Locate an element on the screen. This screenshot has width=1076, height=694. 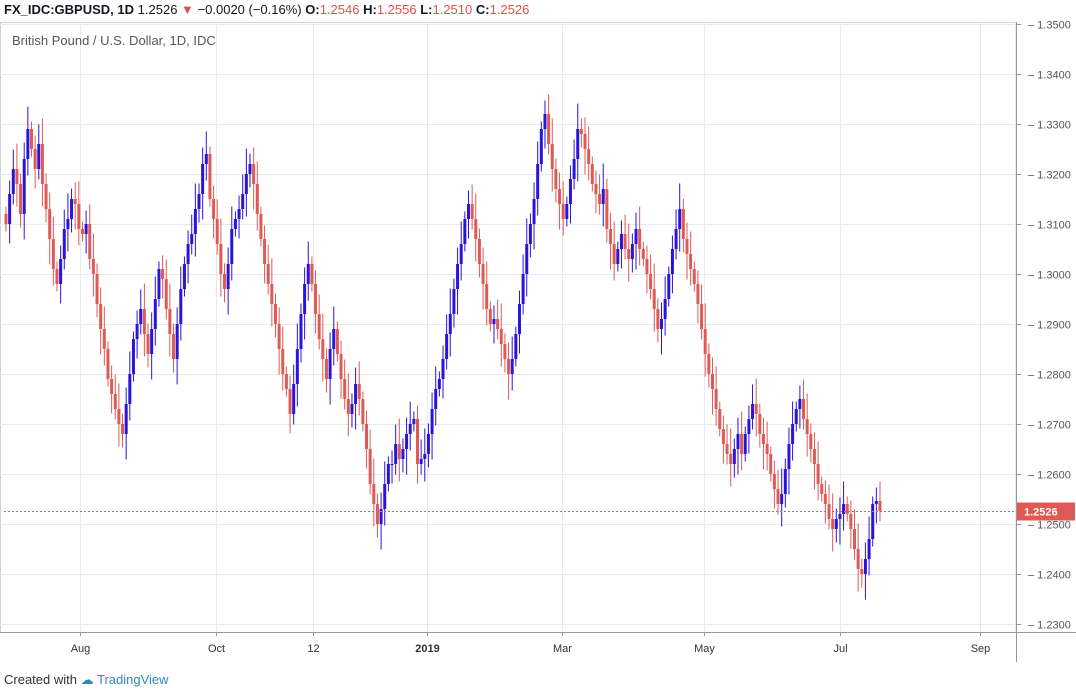
y-tick-label: – 1.2400 is located at coordinates (1049, 576).